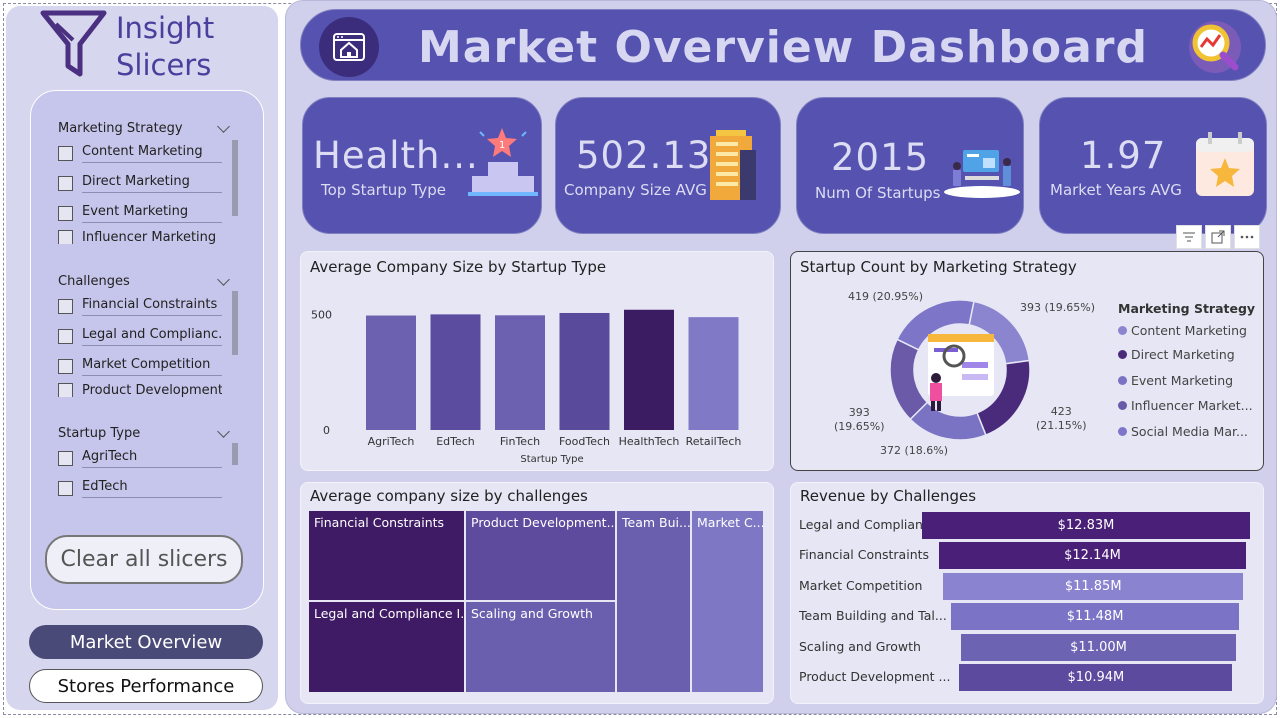 The image size is (1280, 718). What do you see at coordinates (152, 458) in the screenshot?
I see `option-label: AgriTech` at bounding box center [152, 458].